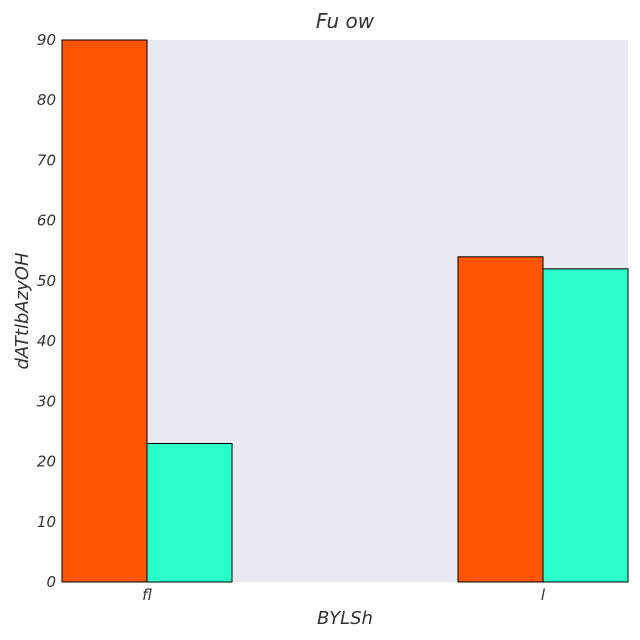 This screenshot has height=640, width=640. I want to click on y-axis-label: dATtlbAzyOH, so click(22, 310).